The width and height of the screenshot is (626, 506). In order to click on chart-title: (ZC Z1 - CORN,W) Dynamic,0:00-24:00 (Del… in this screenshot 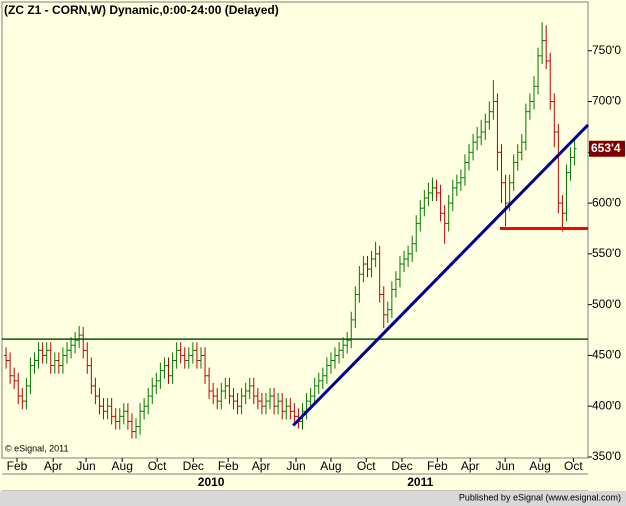, I will do `click(141, 10)`.